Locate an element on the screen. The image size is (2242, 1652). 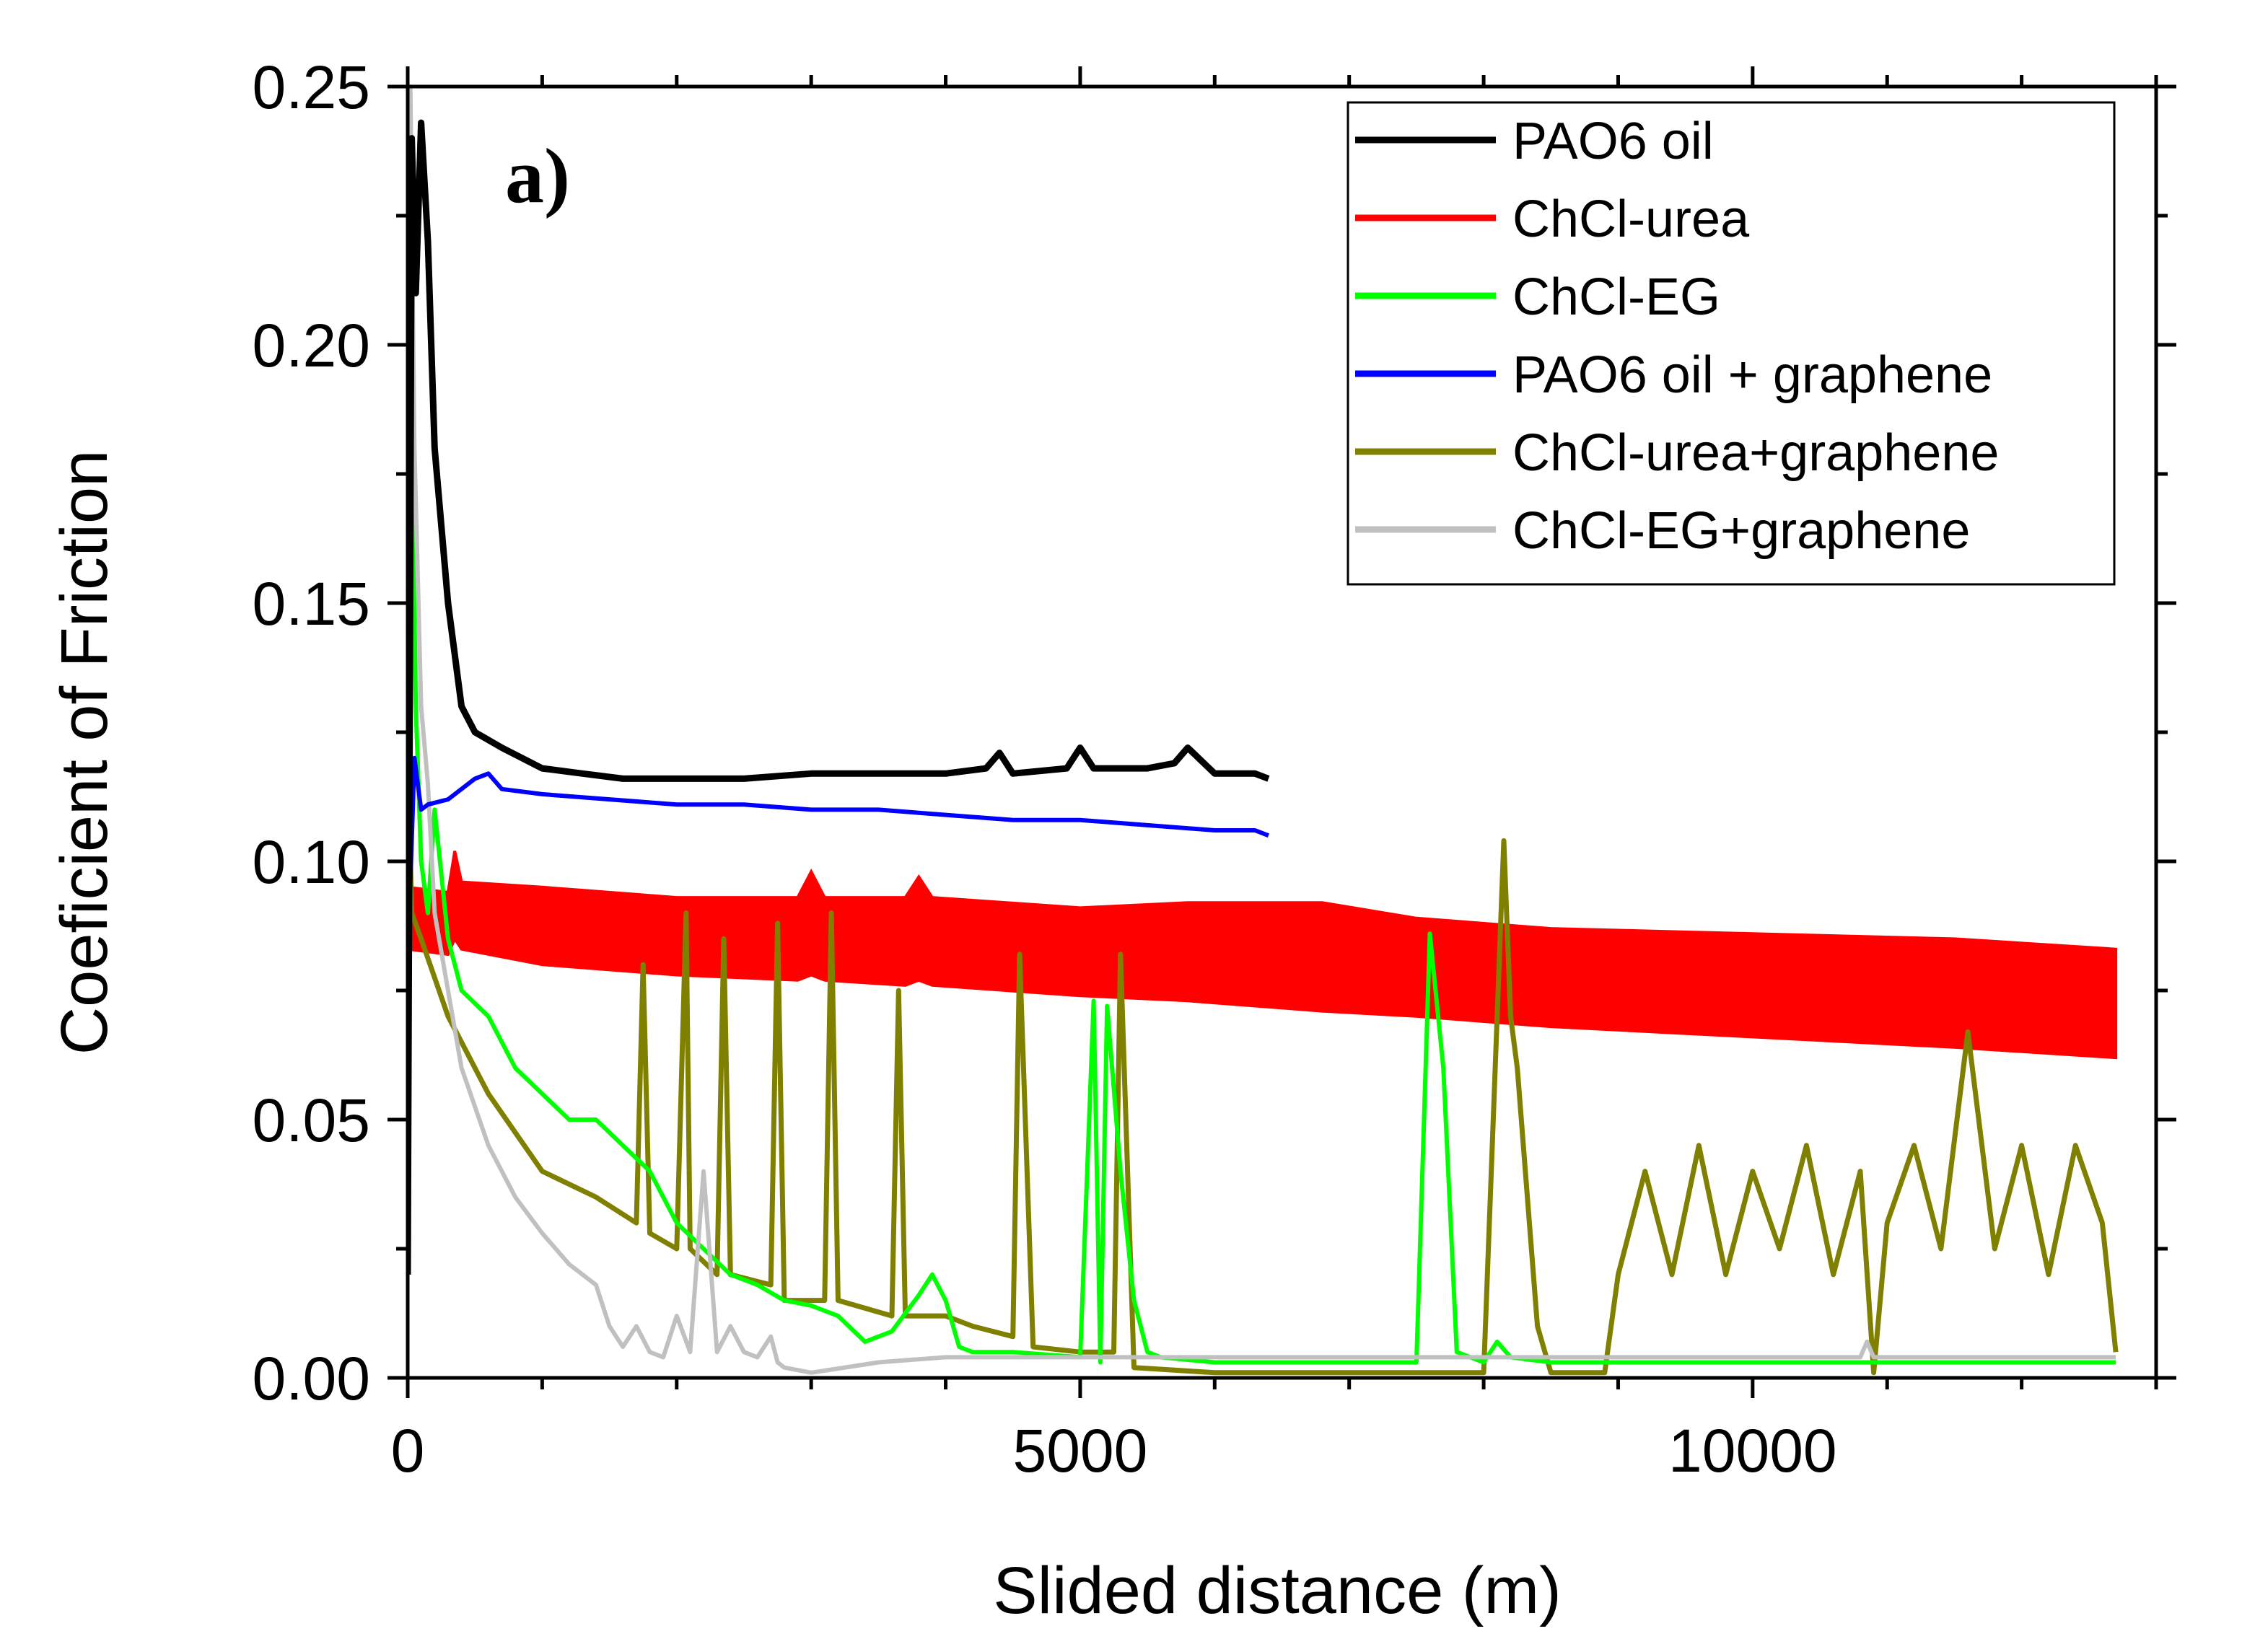
y-tick-label: 0.05 is located at coordinates (312, 1120).